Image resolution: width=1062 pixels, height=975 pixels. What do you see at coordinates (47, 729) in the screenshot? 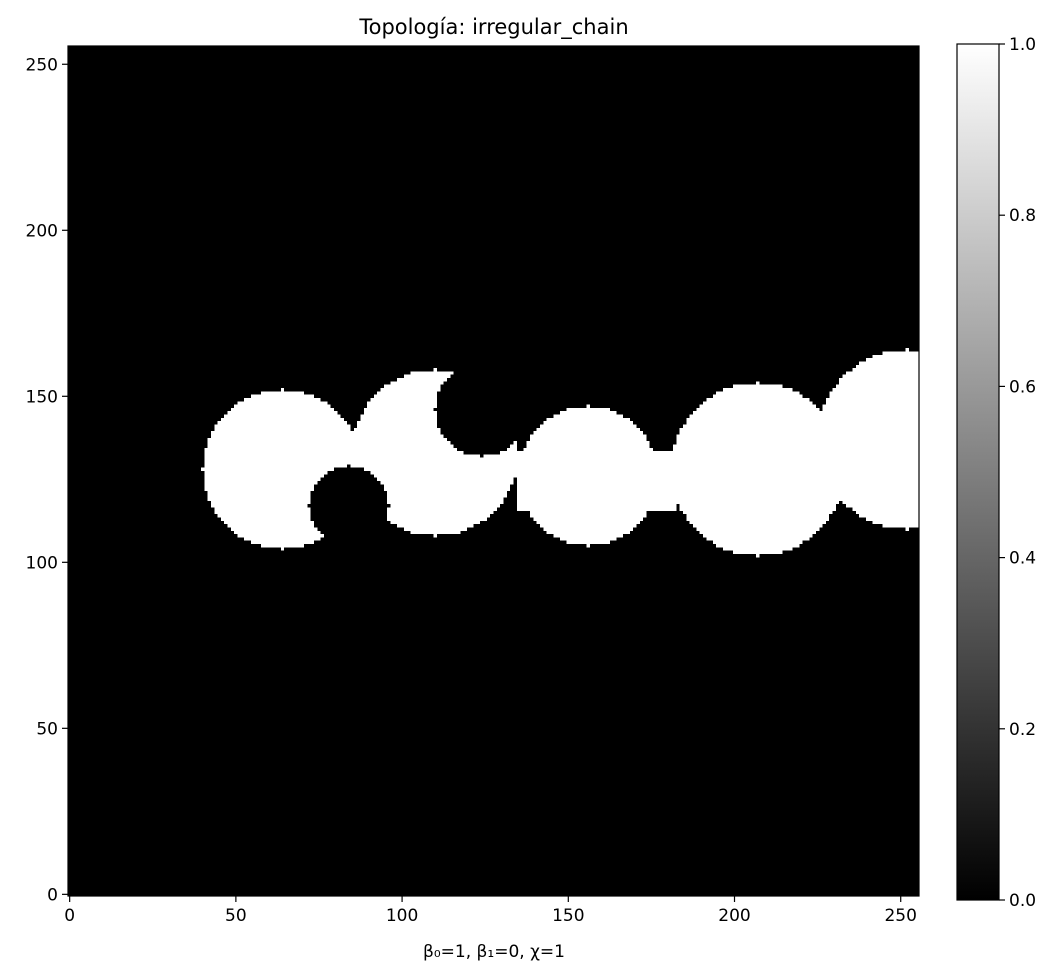
I see `y-tick-label: 50` at bounding box center [47, 729].